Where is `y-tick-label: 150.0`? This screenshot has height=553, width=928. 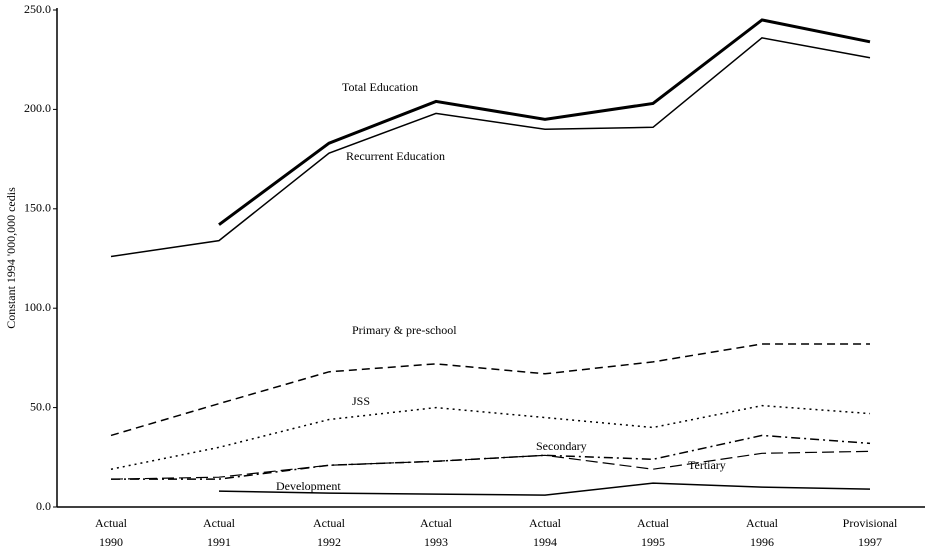 y-tick-label: 150.0 is located at coordinates (37, 208).